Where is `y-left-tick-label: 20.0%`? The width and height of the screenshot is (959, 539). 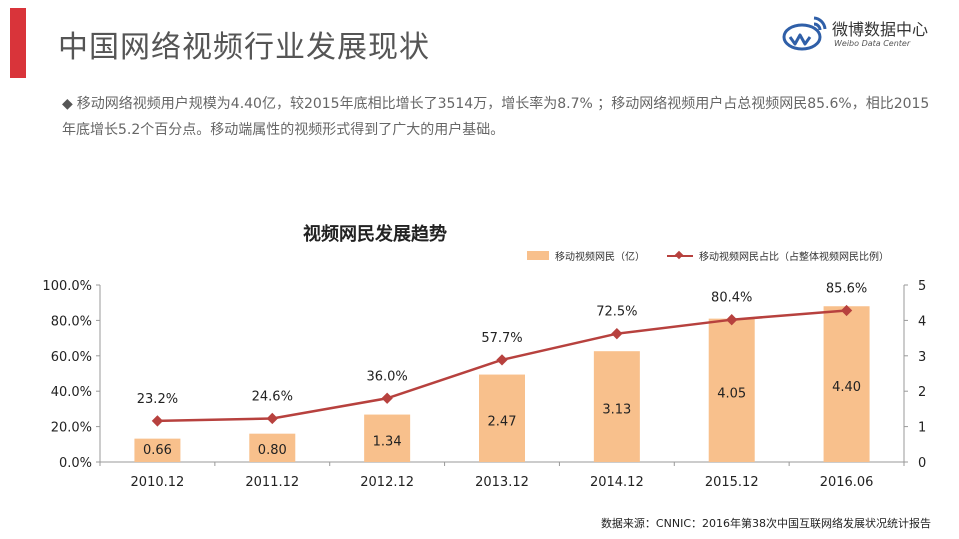
y-left-tick-label: 20.0% is located at coordinates (71, 428).